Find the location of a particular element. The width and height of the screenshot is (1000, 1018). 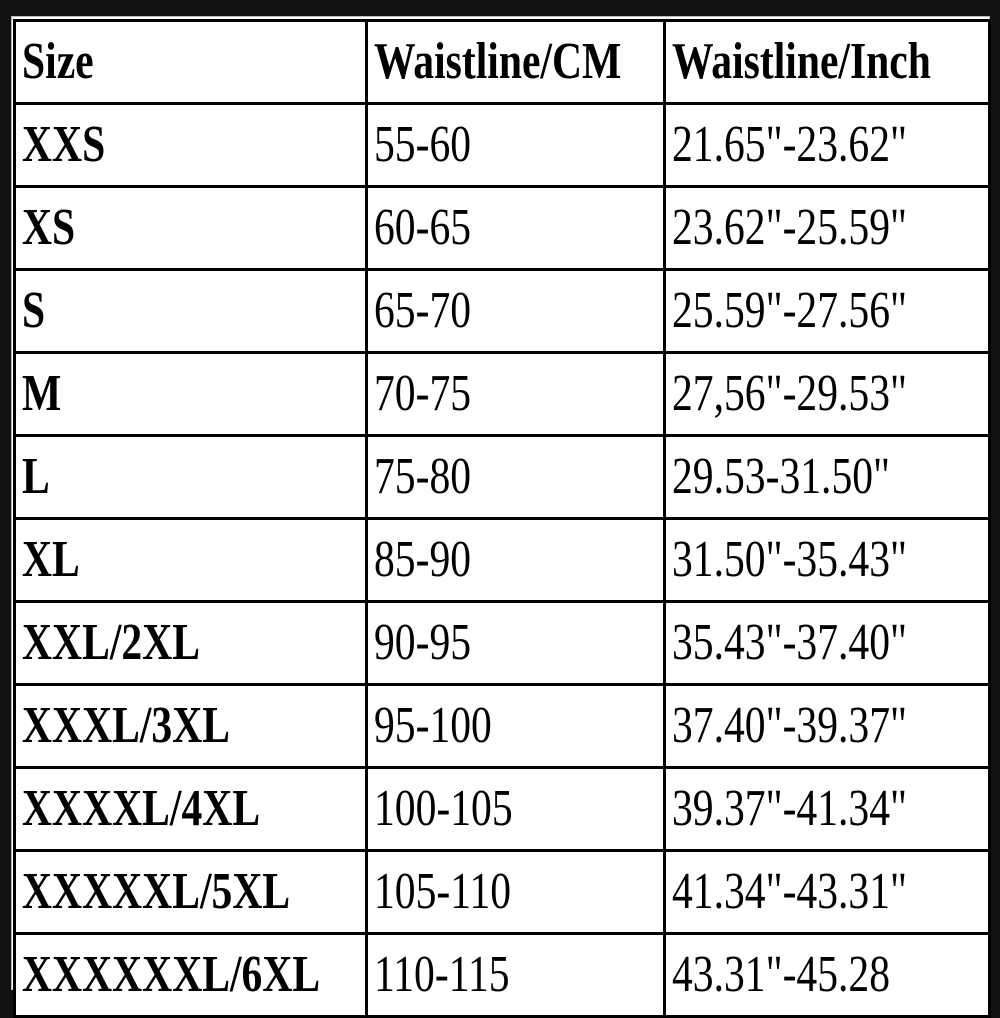

cell-waist-inch: 21.65"-23.62" is located at coordinates (827, 145).